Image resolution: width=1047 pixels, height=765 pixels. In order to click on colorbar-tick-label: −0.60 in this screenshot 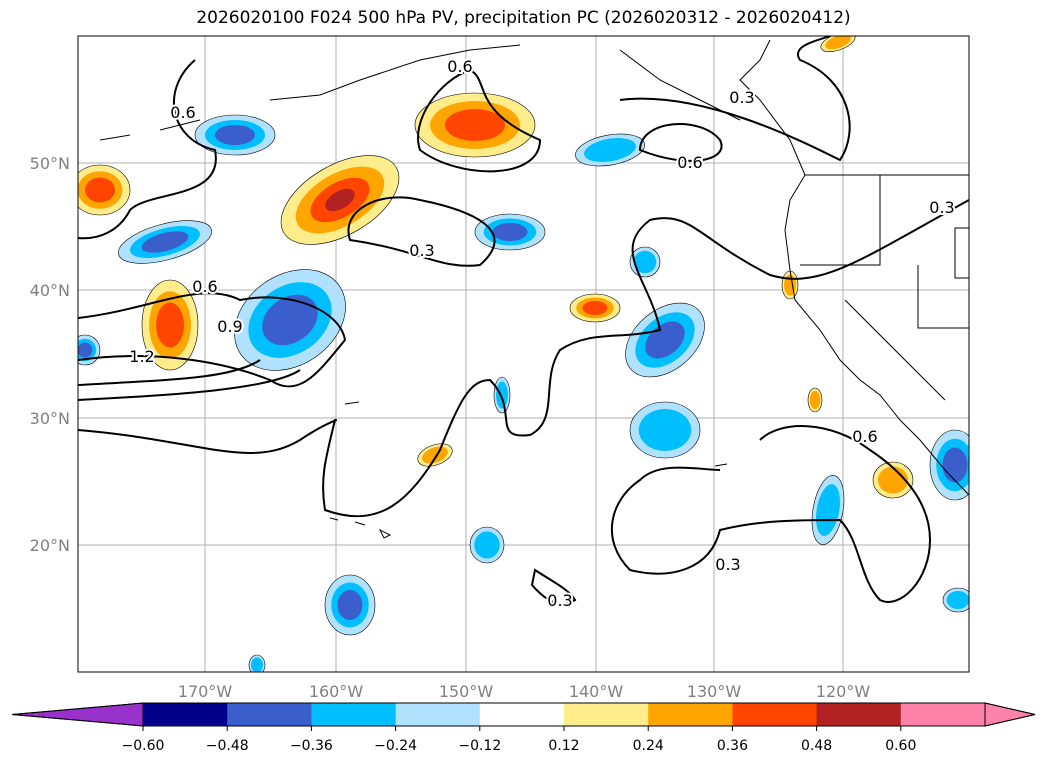, I will do `click(143, 746)`.